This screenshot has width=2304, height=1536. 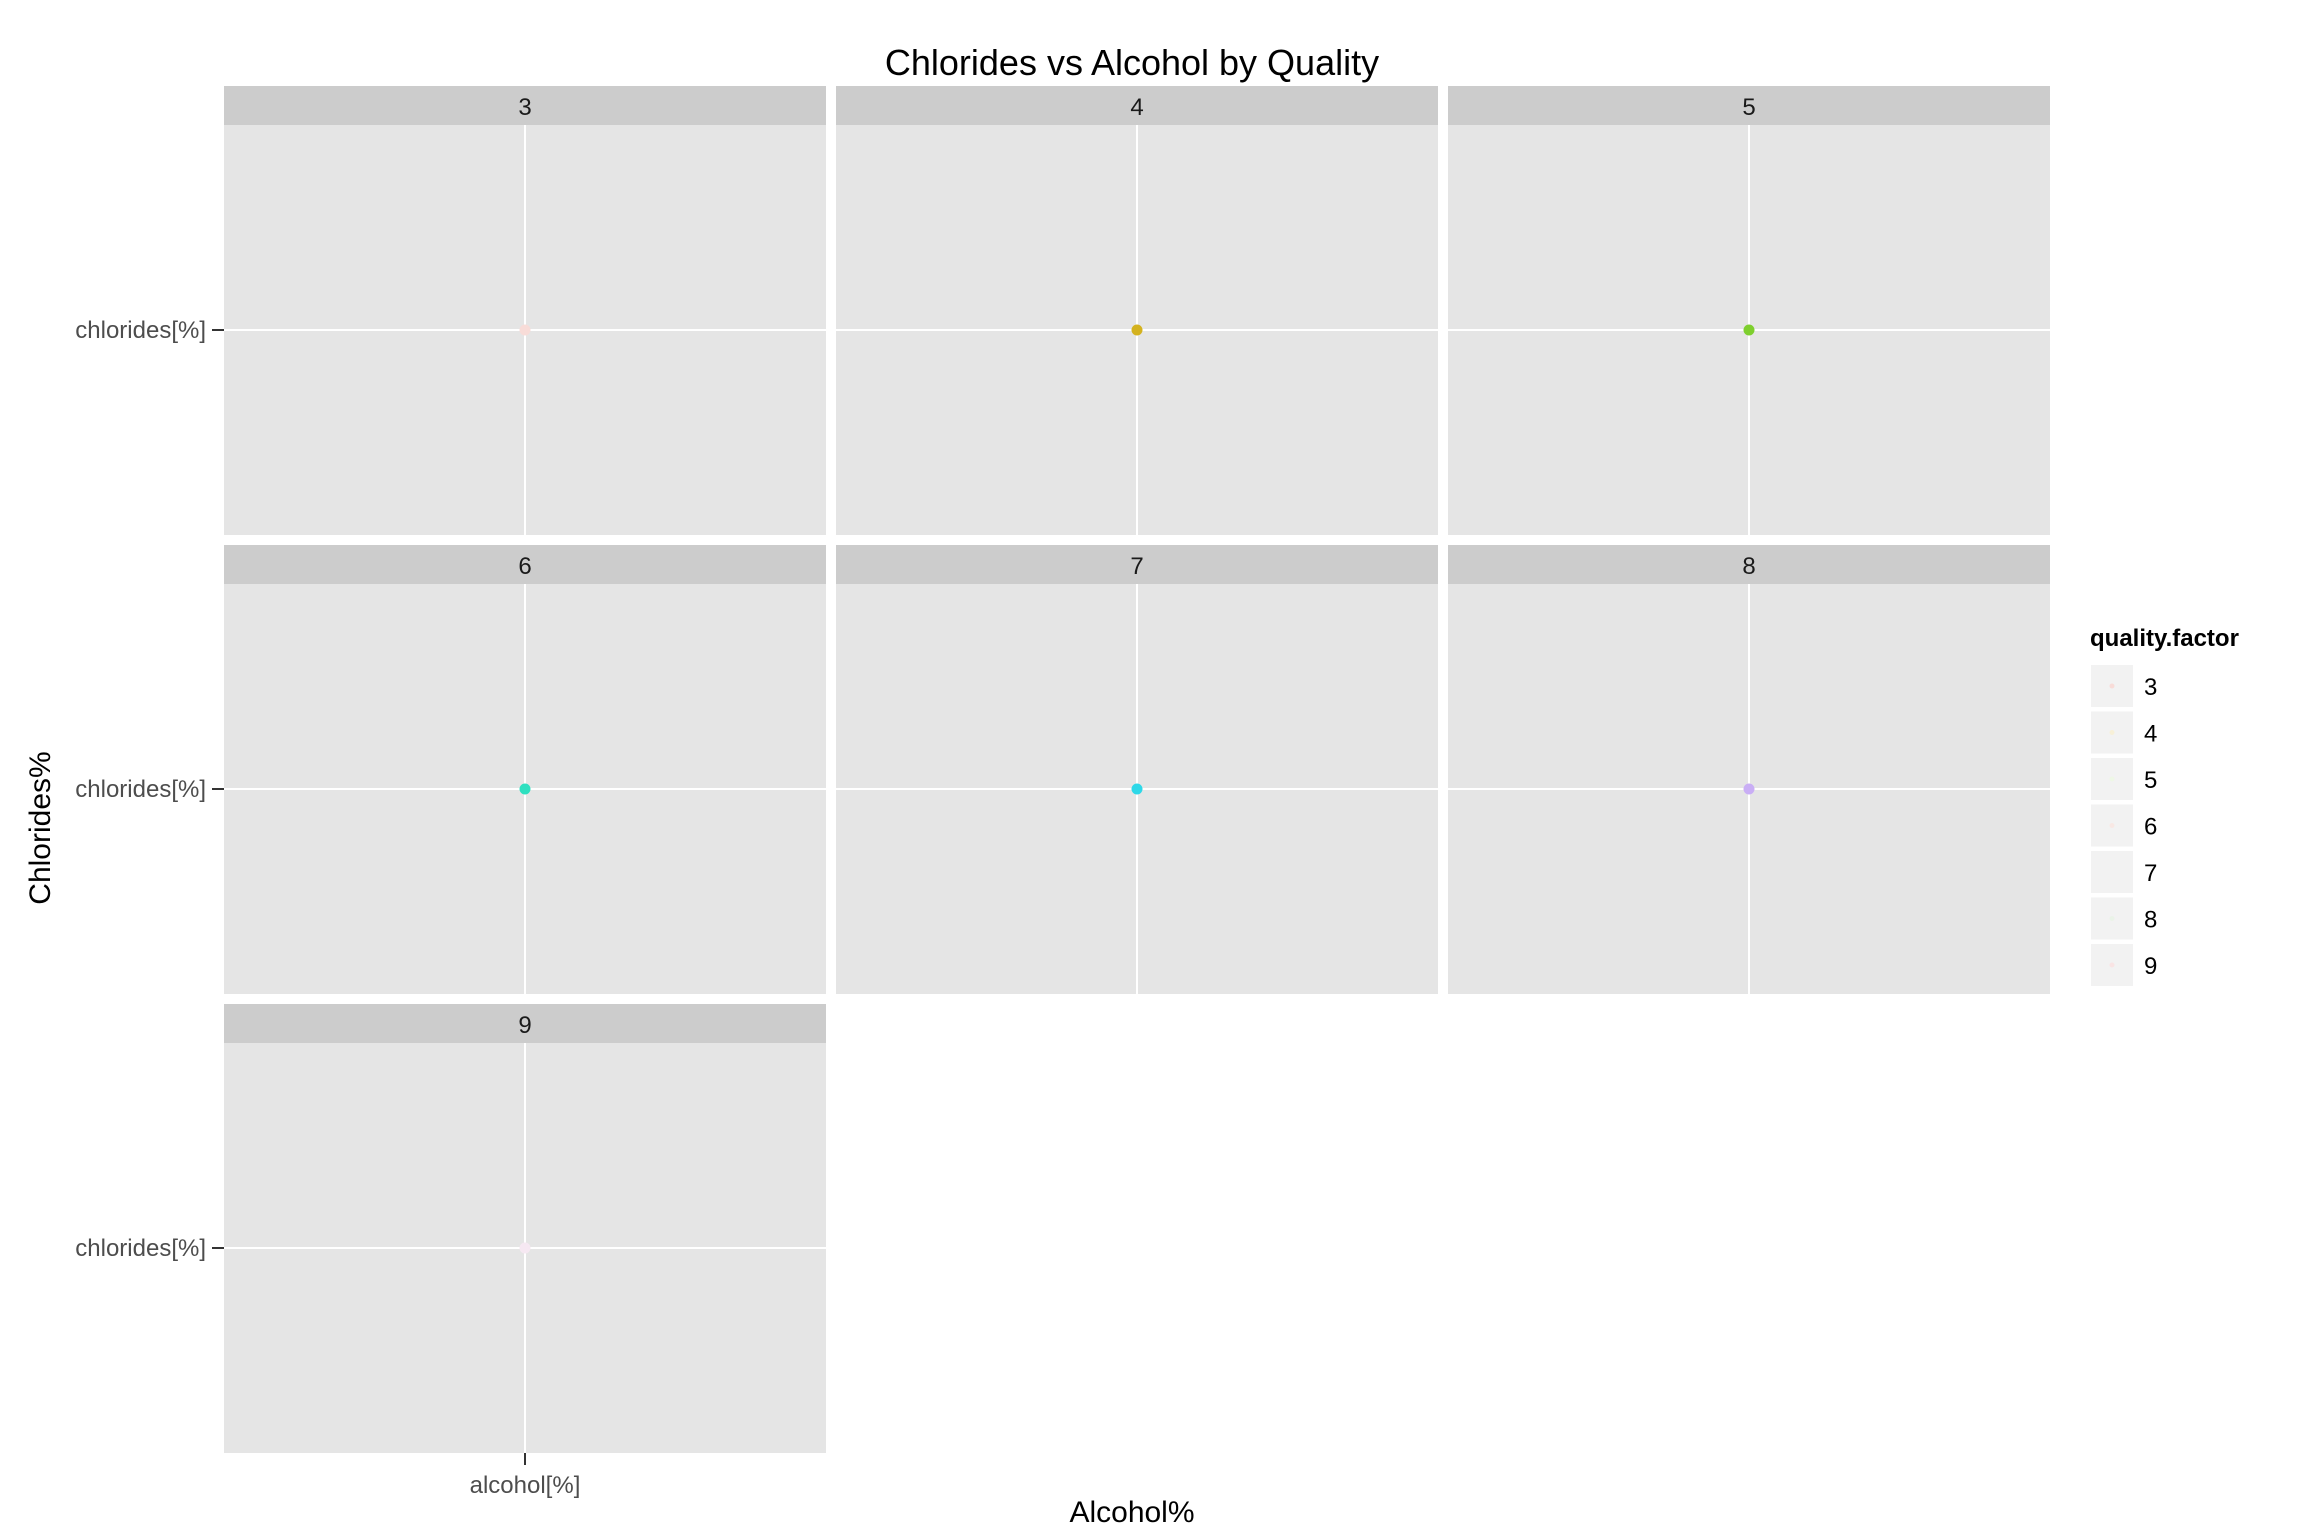 I want to click on x-tick-label: alcohol[%], so click(x=525, y=1485).